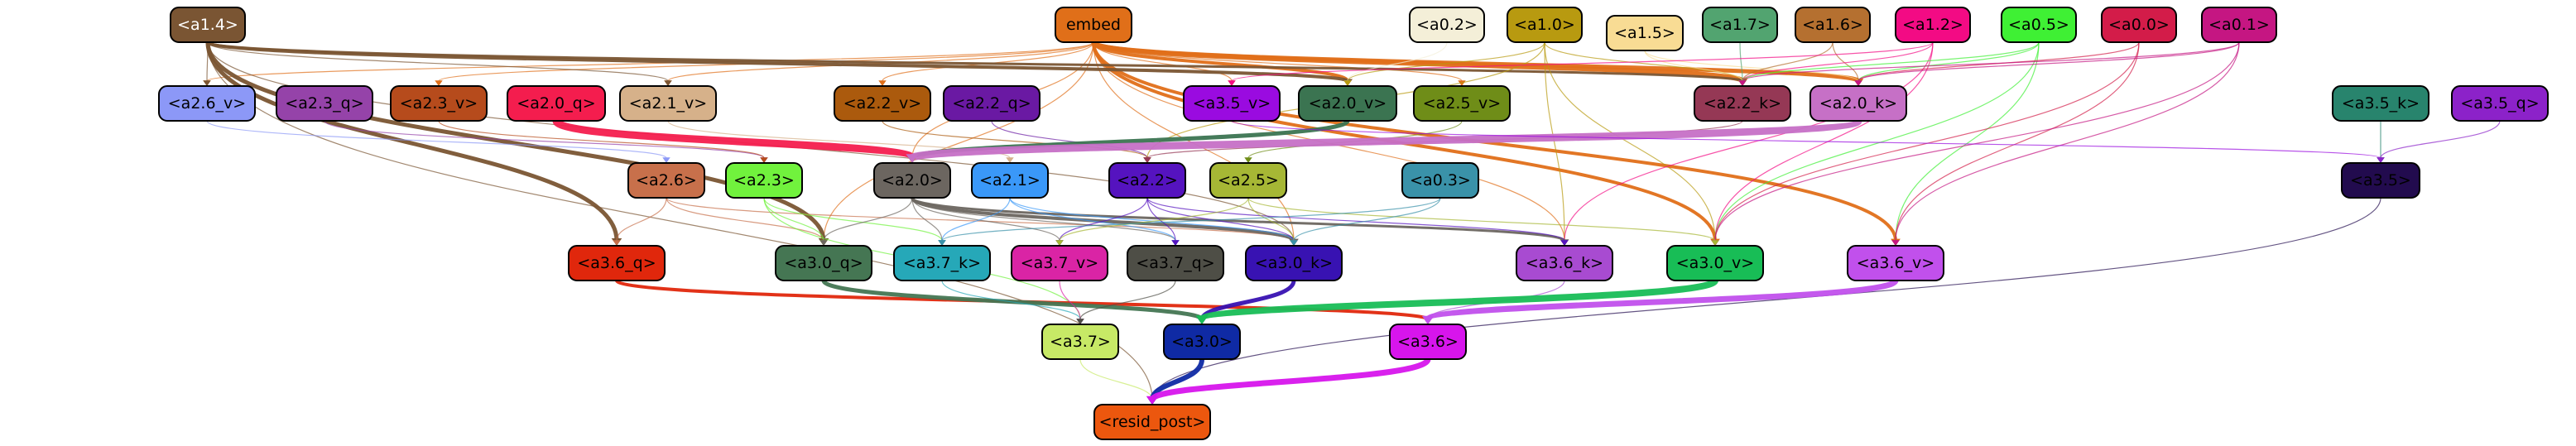  I want to click on node-a2-5-v: <a2.5_v>, so click(1462, 103).